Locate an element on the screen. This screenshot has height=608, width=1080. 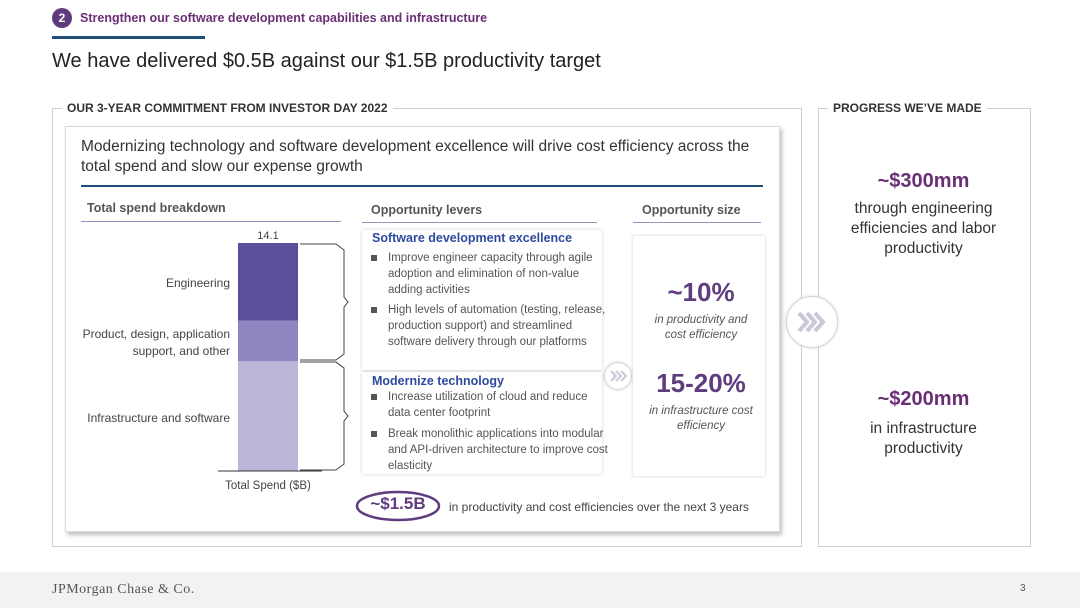
progress-text: in infrastructure productivity is located at coordinates (923, 438).